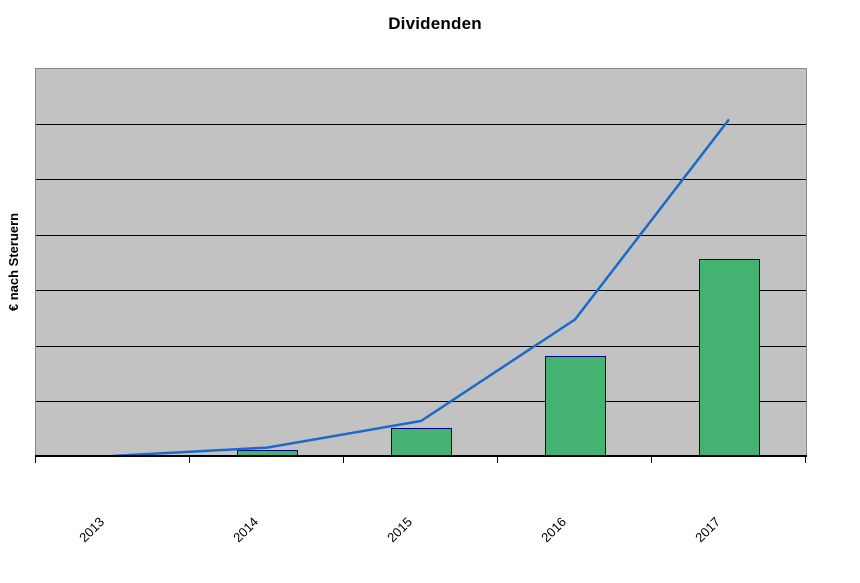 The height and width of the screenshot is (583, 860). I want to click on y-axis-title: € nach Steruern, so click(13, 262).